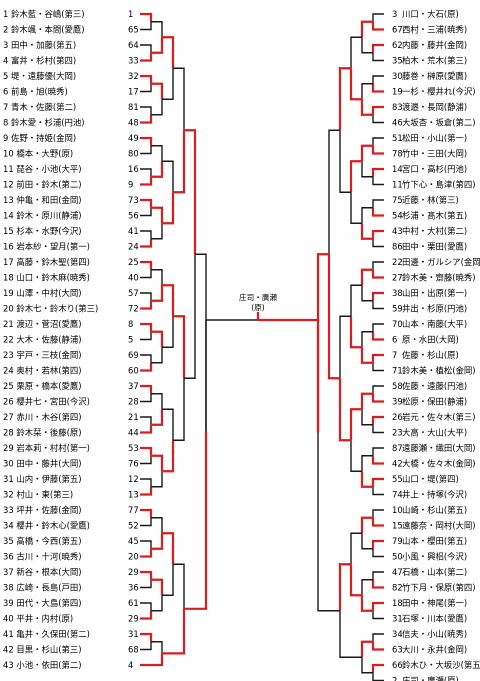 The width and height of the screenshot is (480, 681). I want to click on seed-left: 60, so click(133, 371).